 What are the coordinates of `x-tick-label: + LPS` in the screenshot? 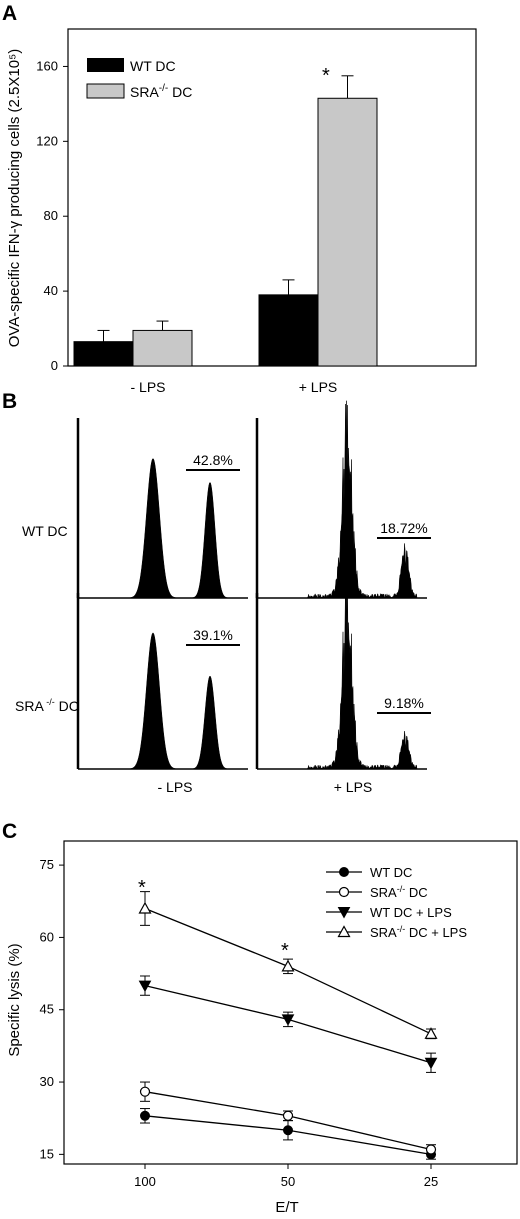 It's located at (318, 387).